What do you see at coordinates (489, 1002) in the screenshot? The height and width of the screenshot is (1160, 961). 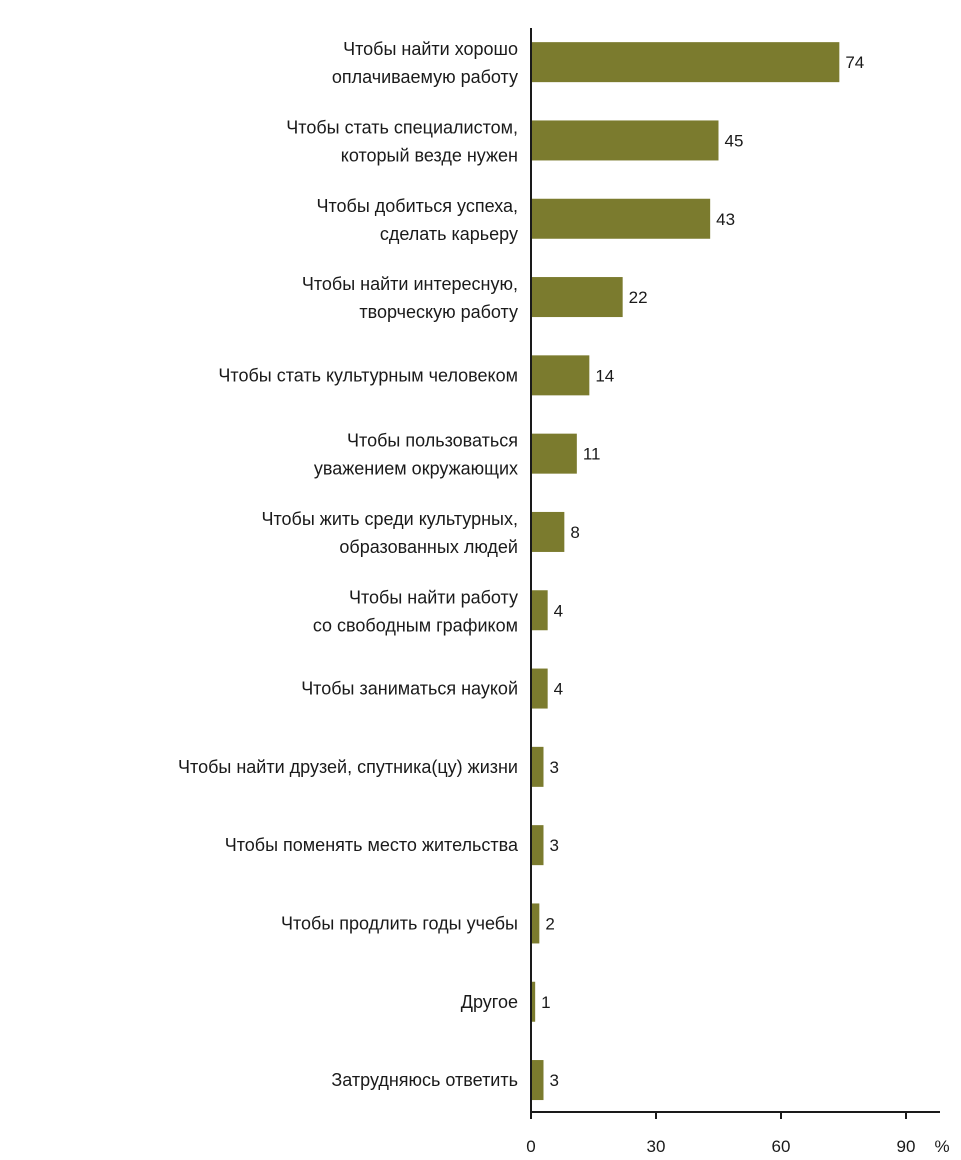 I see `category-label: Другое` at bounding box center [489, 1002].